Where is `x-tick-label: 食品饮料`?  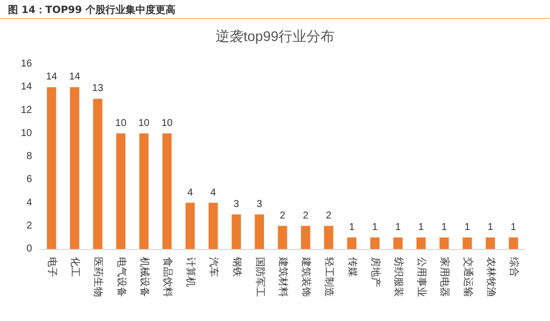 x-tick-label: 食品饮料 is located at coordinates (168, 277).